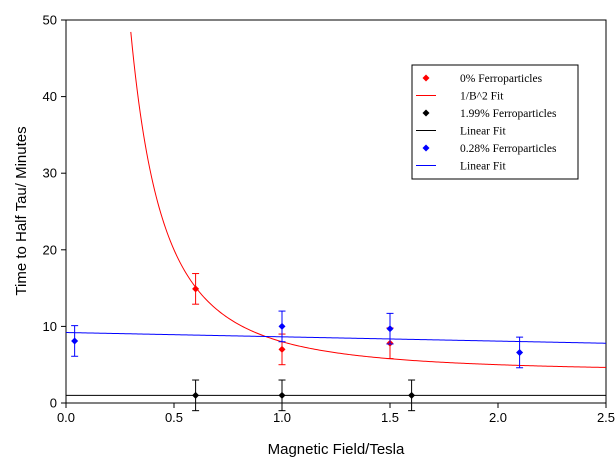 This screenshot has width=616, height=459. Describe the element at coordinates (501, 79) in the screenshot. I see `legend-label: 0% Ferroparticles` at that location.